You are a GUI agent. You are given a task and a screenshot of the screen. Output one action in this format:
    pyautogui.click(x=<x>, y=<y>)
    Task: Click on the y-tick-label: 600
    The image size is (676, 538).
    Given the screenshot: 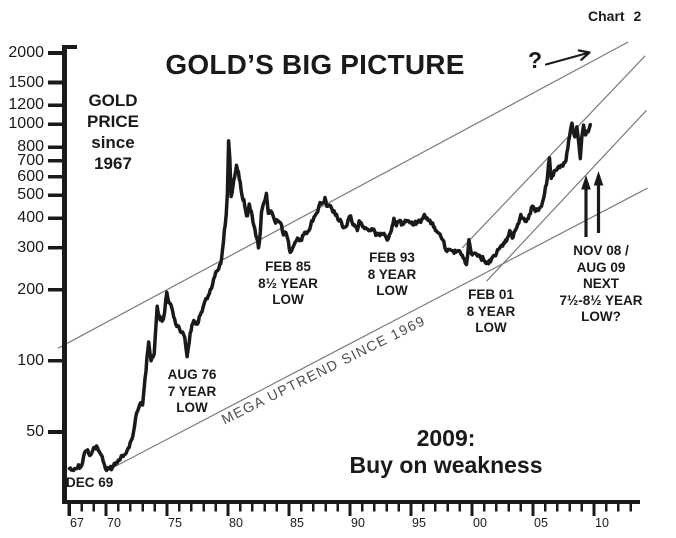 What is the action you would take?
    pyautogui.click(x=30, y=176)
    